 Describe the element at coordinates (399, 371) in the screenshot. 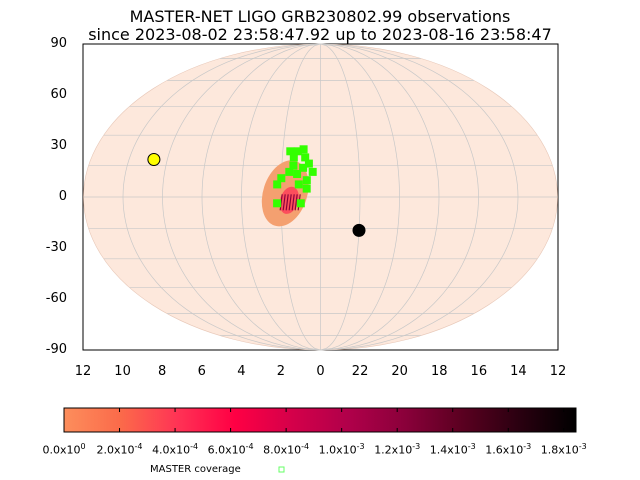

I see `x-tick-label: 20` at that location.